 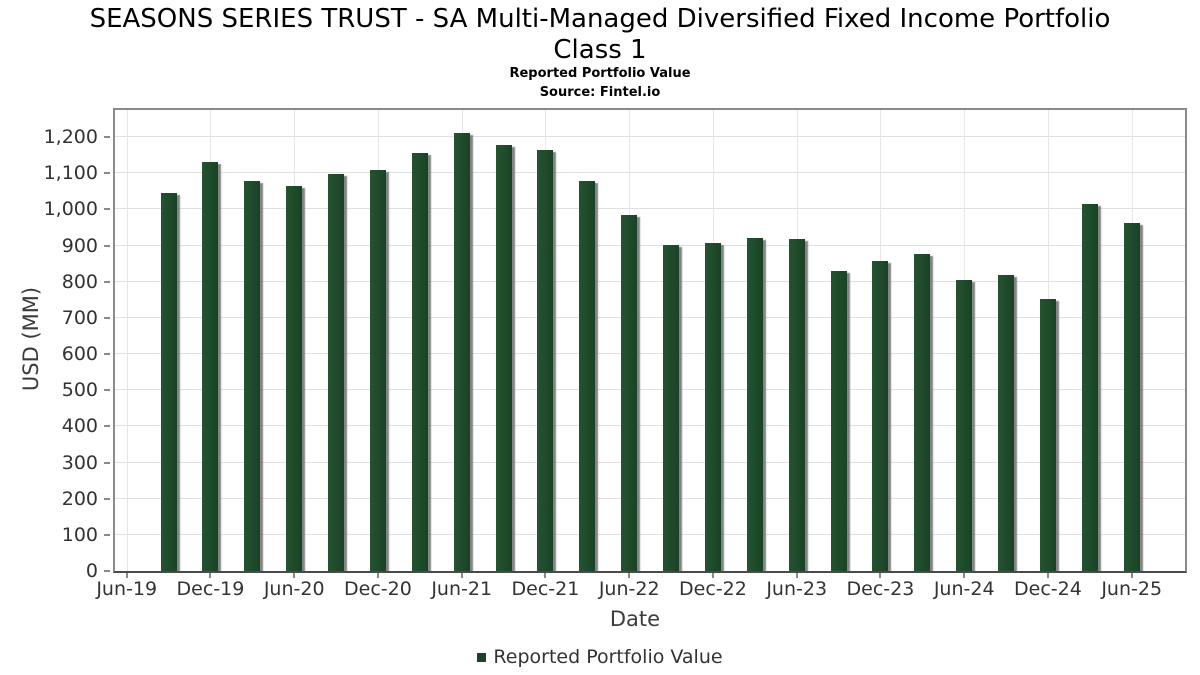 I want to click on x-tick-label: Dec-23, so click(x=880, y=589).